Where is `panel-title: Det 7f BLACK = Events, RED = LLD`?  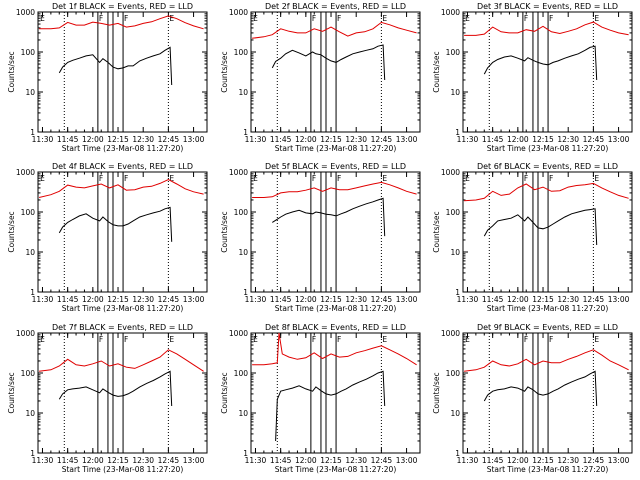 panel-title: Det 7f BLACK = Events, RED = LLD is located at coordinates (122, 327).